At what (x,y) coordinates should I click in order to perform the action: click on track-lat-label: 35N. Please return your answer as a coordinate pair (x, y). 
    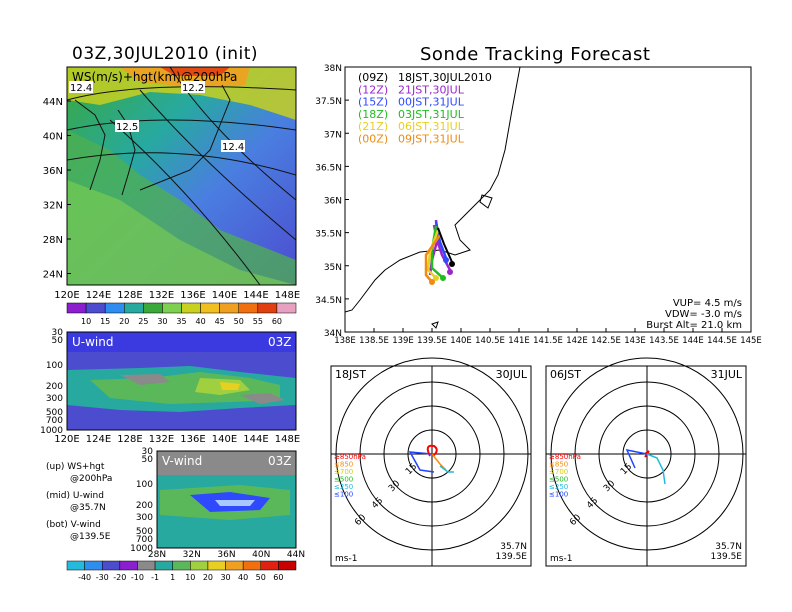
    Looking at the image, I should click on (333, 268).